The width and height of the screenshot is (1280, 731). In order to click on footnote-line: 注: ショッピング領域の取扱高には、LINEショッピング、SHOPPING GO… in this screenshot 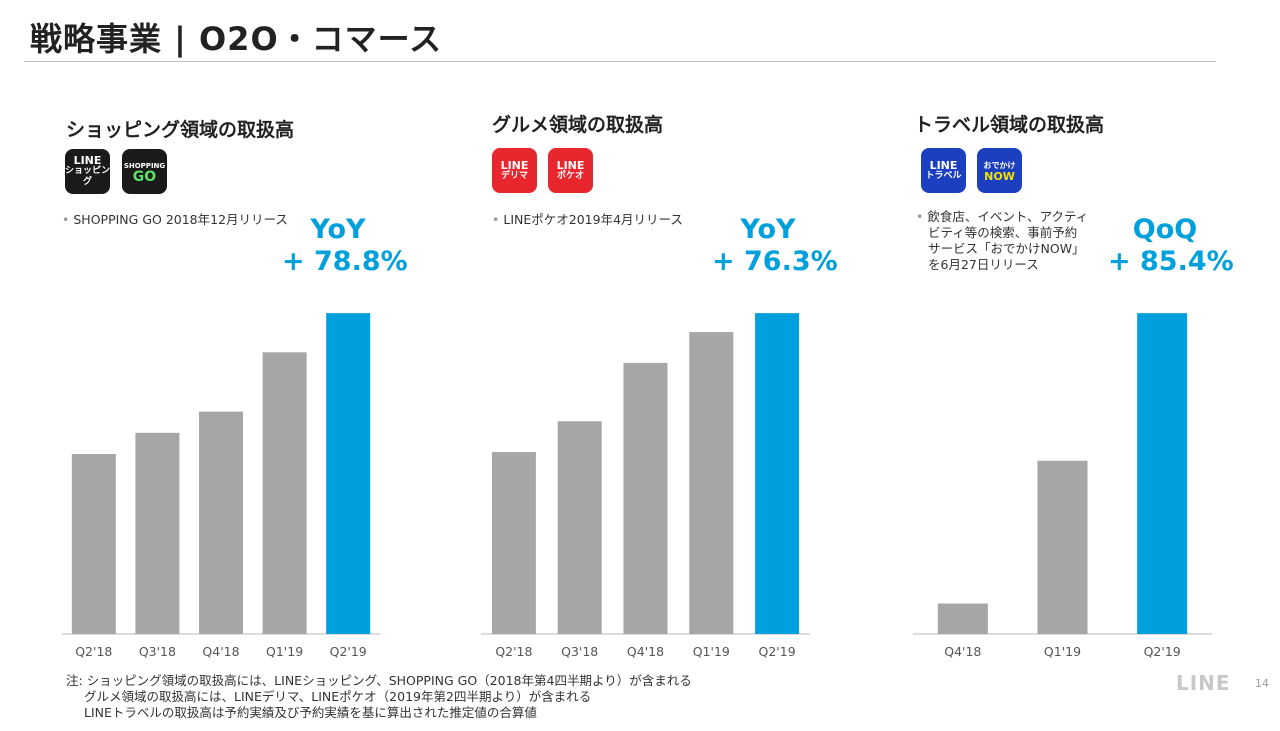, I will do `click(379, 680)`.